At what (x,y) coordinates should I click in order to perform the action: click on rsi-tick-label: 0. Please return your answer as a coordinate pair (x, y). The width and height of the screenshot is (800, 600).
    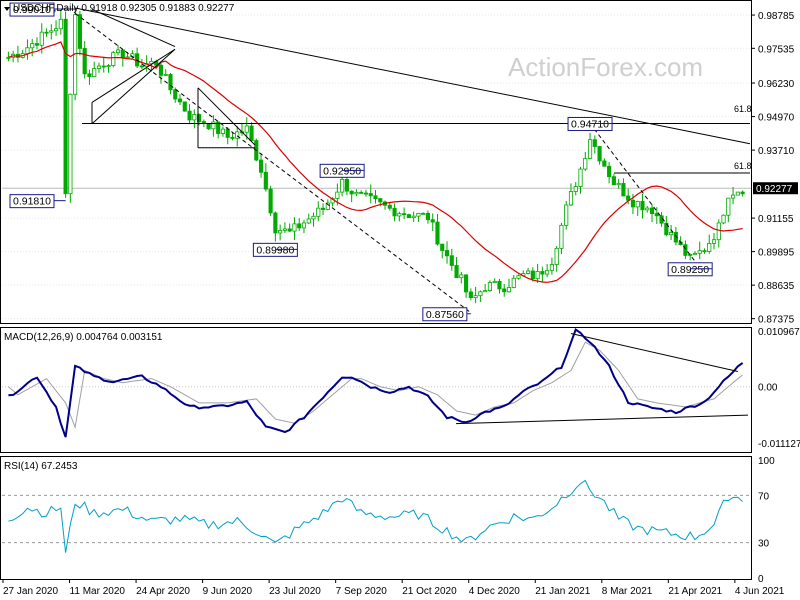
    Looking at the image, I should click on (761, 579).